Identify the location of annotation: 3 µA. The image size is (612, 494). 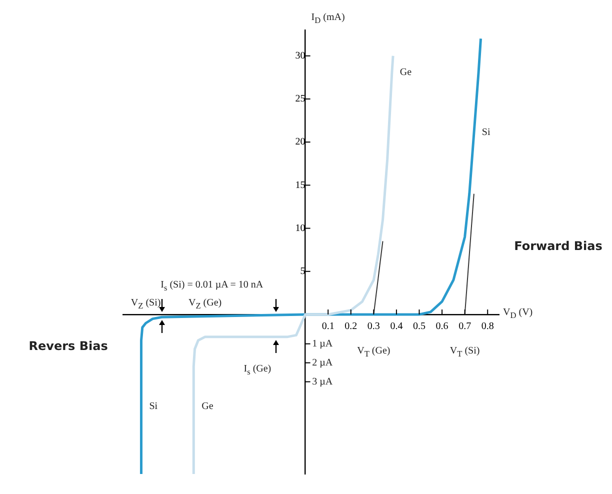
(322, 382).